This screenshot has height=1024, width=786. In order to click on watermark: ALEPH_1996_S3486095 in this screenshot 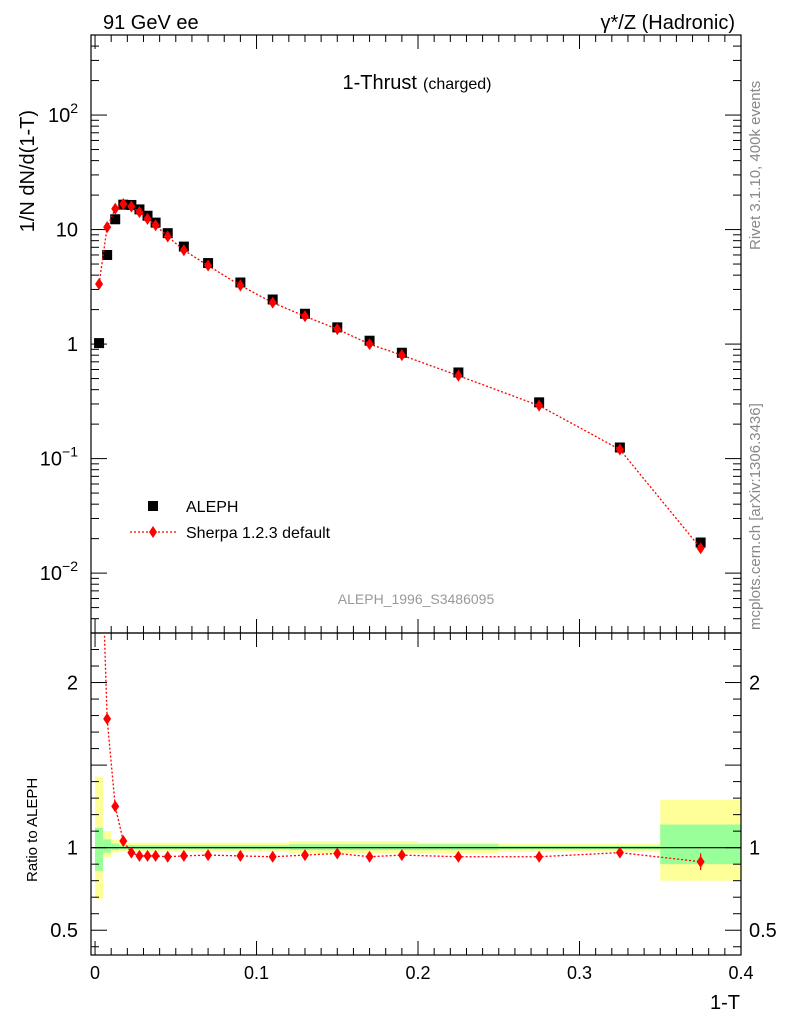, I will do `click(416, 599)`.